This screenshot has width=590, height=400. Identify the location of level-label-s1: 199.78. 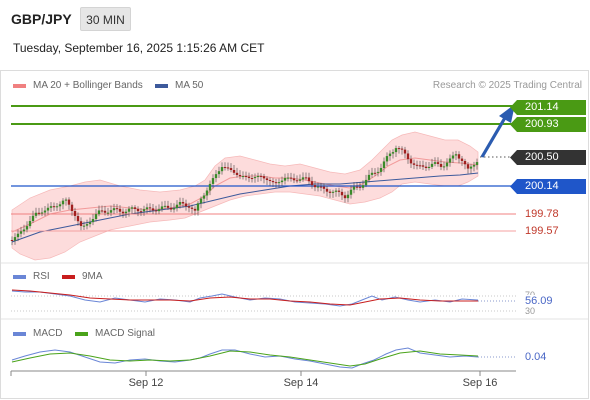
(542, 214).